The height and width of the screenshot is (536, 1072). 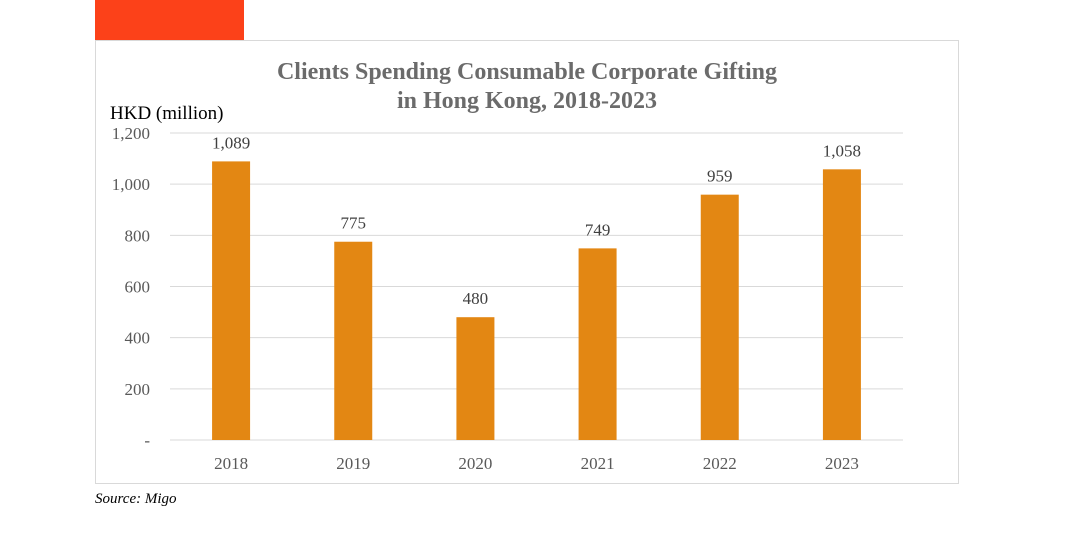 What do you see at coordinates (842, 463) in the screenshot?
I see `x-tick-label-2023: 2023` at bounding box center [842, 463].